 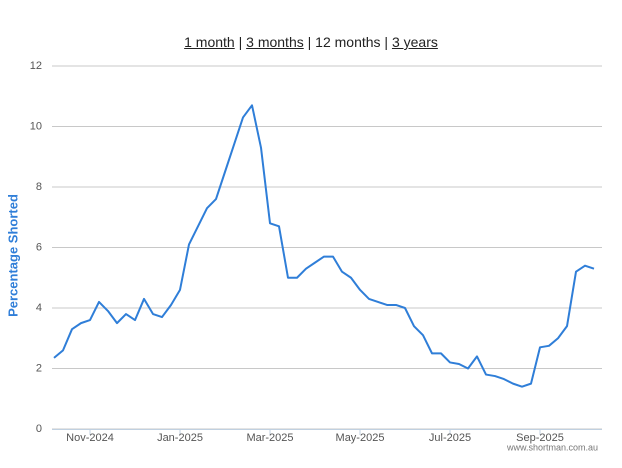 What do you see at coordinates (39, 247) in the screenshot?
I see `y-tick-label: 6` at bounding box center [39, 247].